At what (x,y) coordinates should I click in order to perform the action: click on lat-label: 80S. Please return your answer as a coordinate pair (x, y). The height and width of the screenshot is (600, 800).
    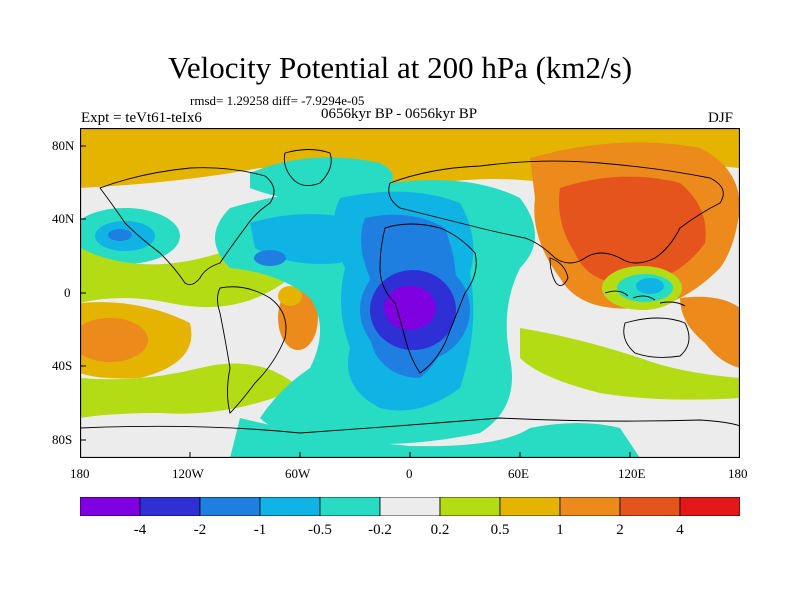
    Looking at the image, I should click on (62, 439).